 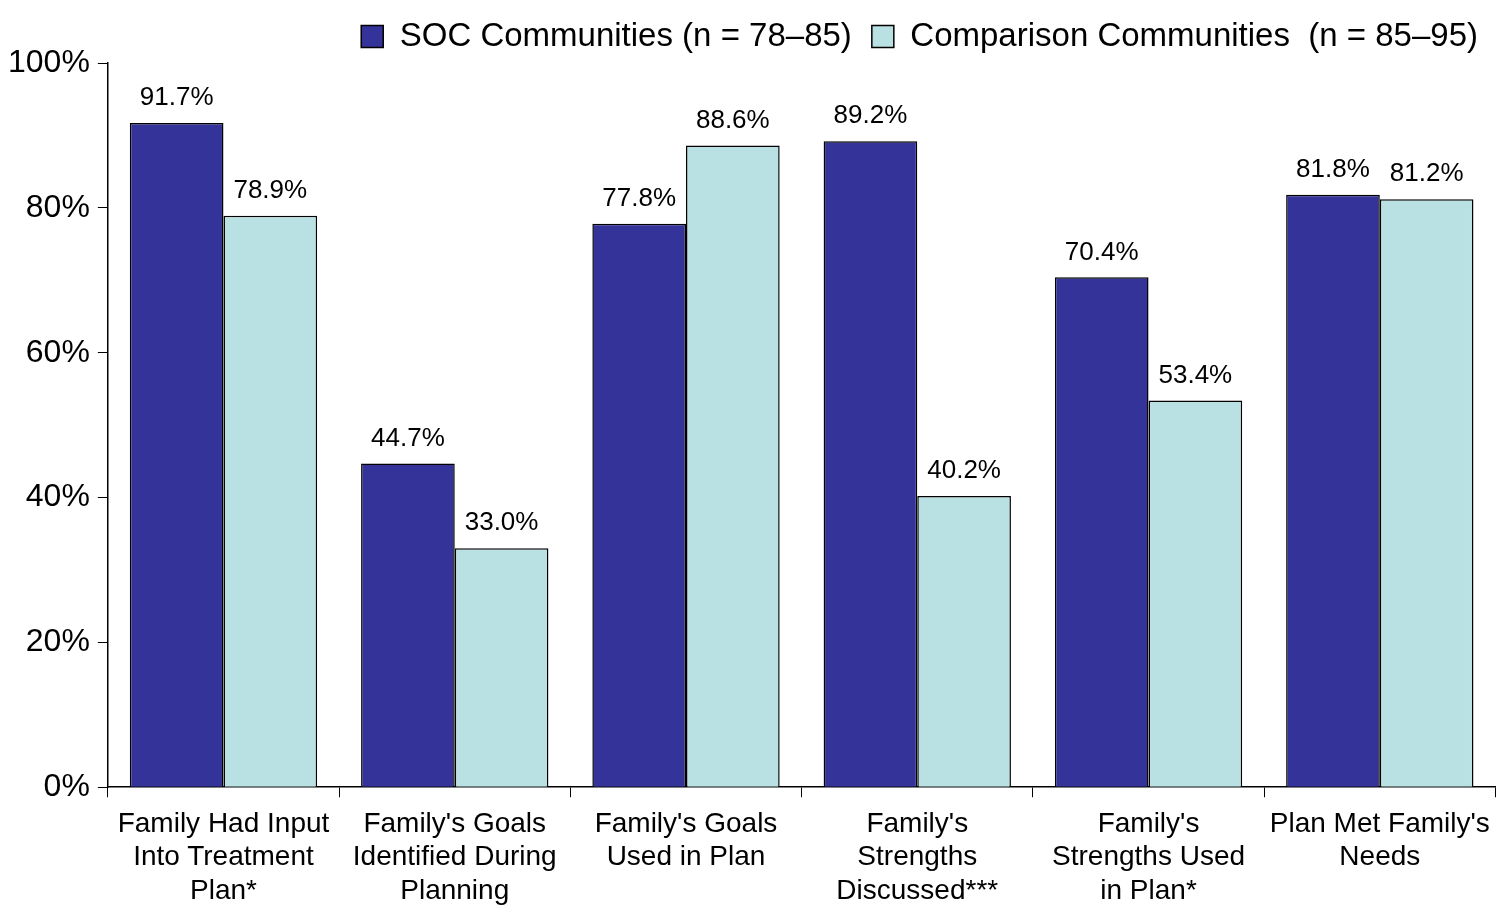 What do you see at coordinates (1194, 34) in the screenshot?
I see `legend-label: Comparison Communities (n = 85–95)` at bounding box center [1194, 34].